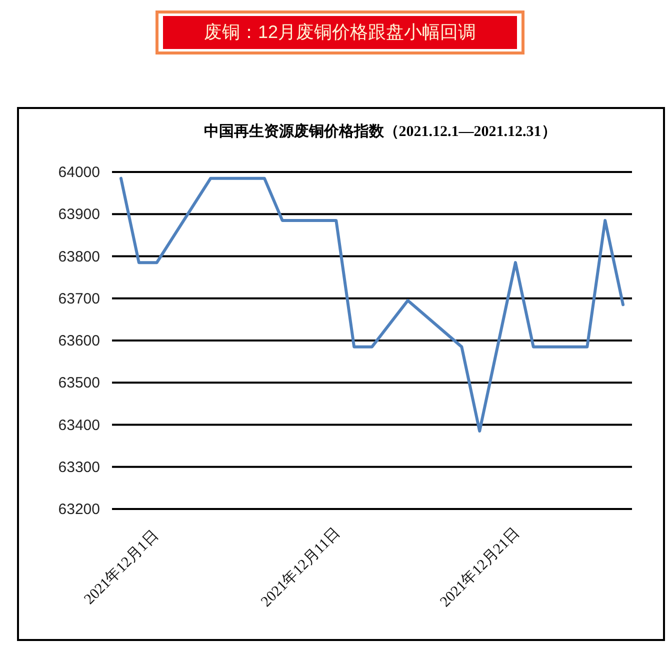  I want to click on y-tick-label: 63800, so click(79, 257).